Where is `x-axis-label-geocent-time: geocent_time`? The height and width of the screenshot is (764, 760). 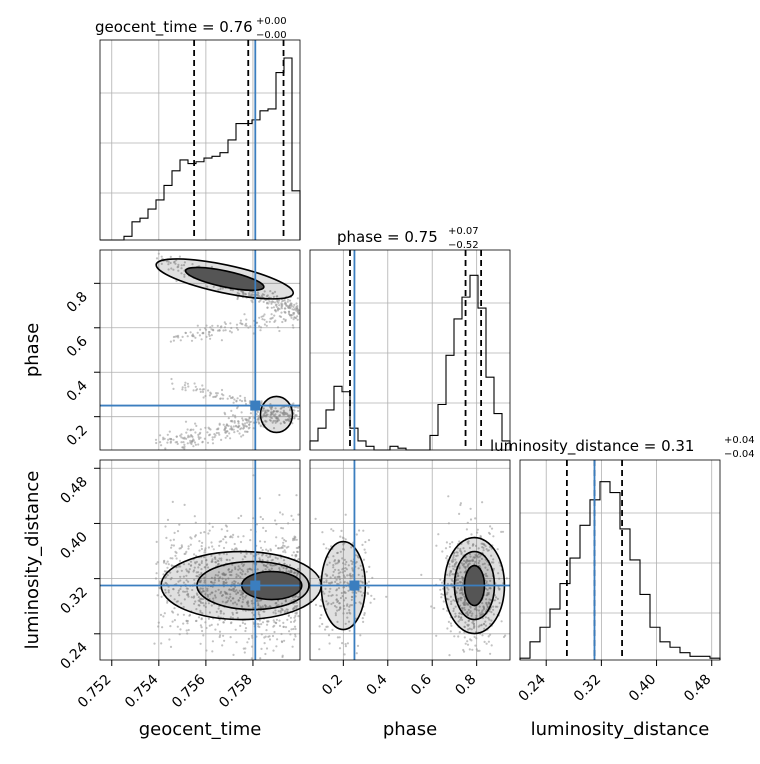 x-axis-label-geocent-time: geocent_time is located at coordinates (200, 729).